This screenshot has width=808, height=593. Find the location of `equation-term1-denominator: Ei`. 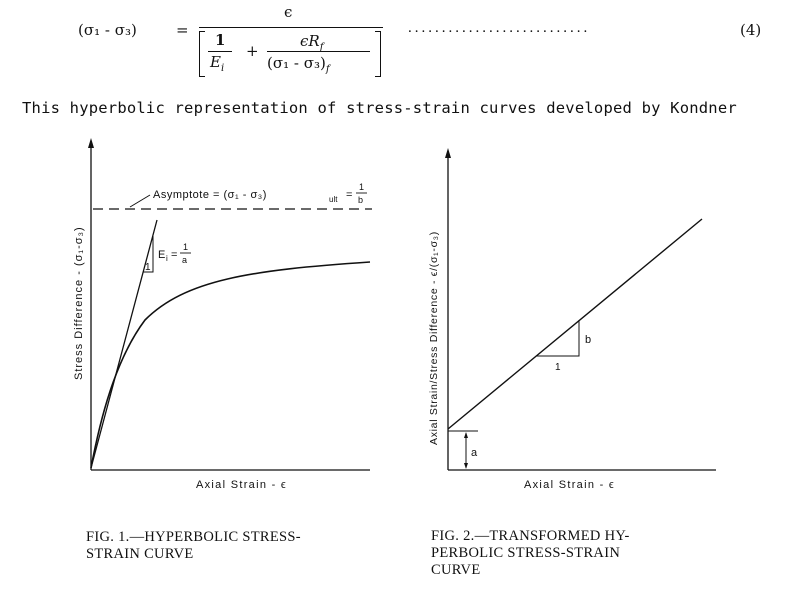

equation-term1-denominator: Ei is located at coordinates (217, 63).